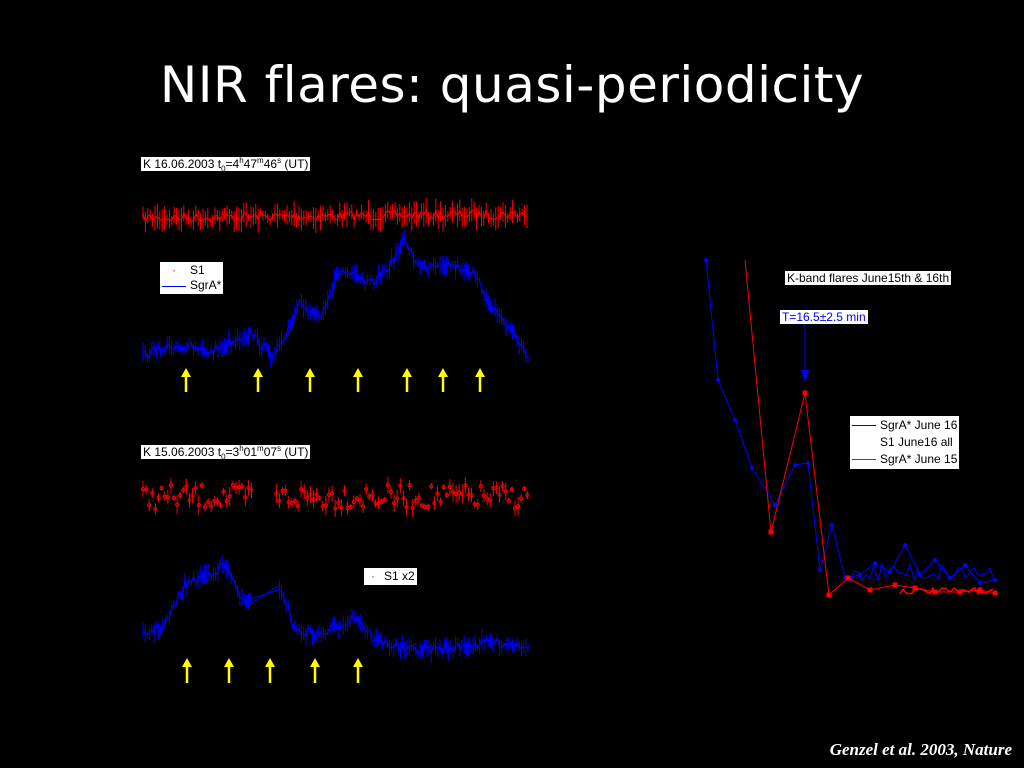 The width and height of the screenshot is (1024, 768). What do you see at coordinates (296, 452) in the screenshot?
I see `bottom-header-suffix: (UT)` at bounding box center [296, 452].